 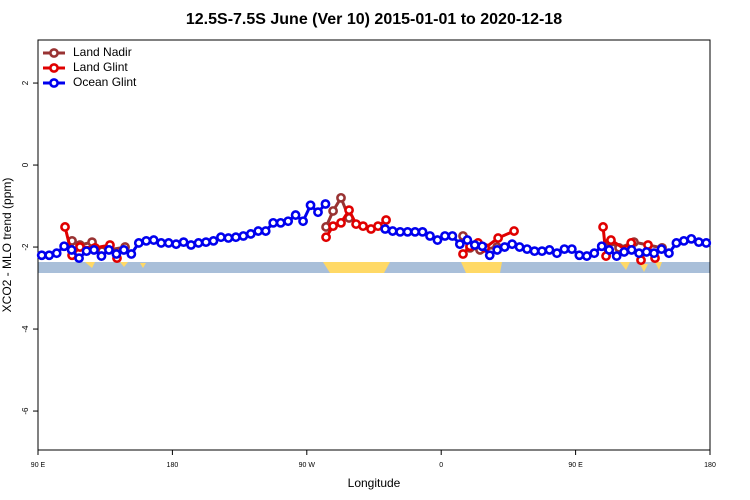 I want to click on x-tick-label: 90 W, so click(x=307, y=465).